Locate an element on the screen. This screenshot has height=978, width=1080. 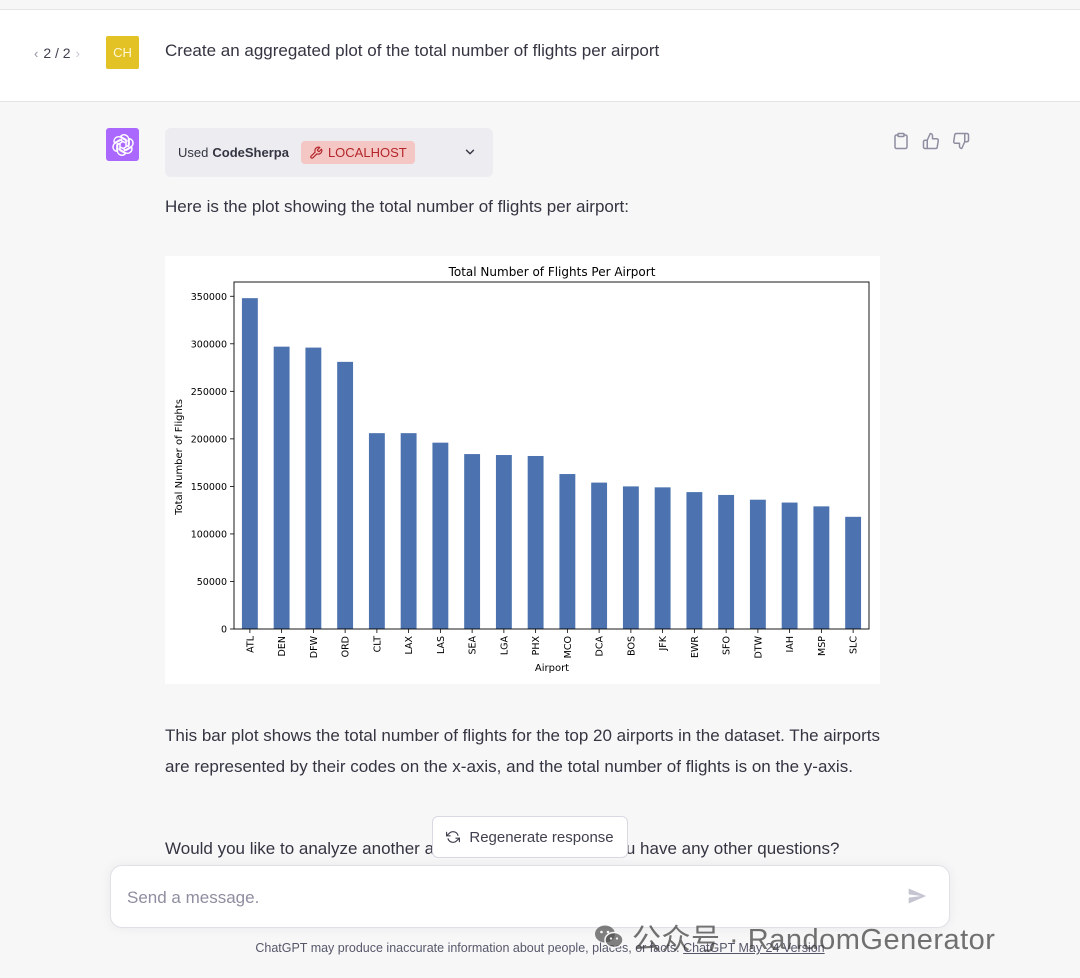
chart-x-tick-label: SFO is located at coordinates (727, 645).